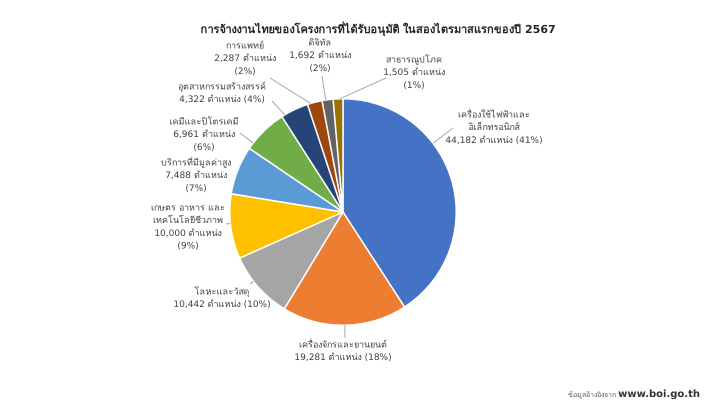 This screenshot has height=405, width=721. I want to click on slice-label: เกษตร อาหาร และเทคโนโลยีชีวภาพ, so click(188, 214).